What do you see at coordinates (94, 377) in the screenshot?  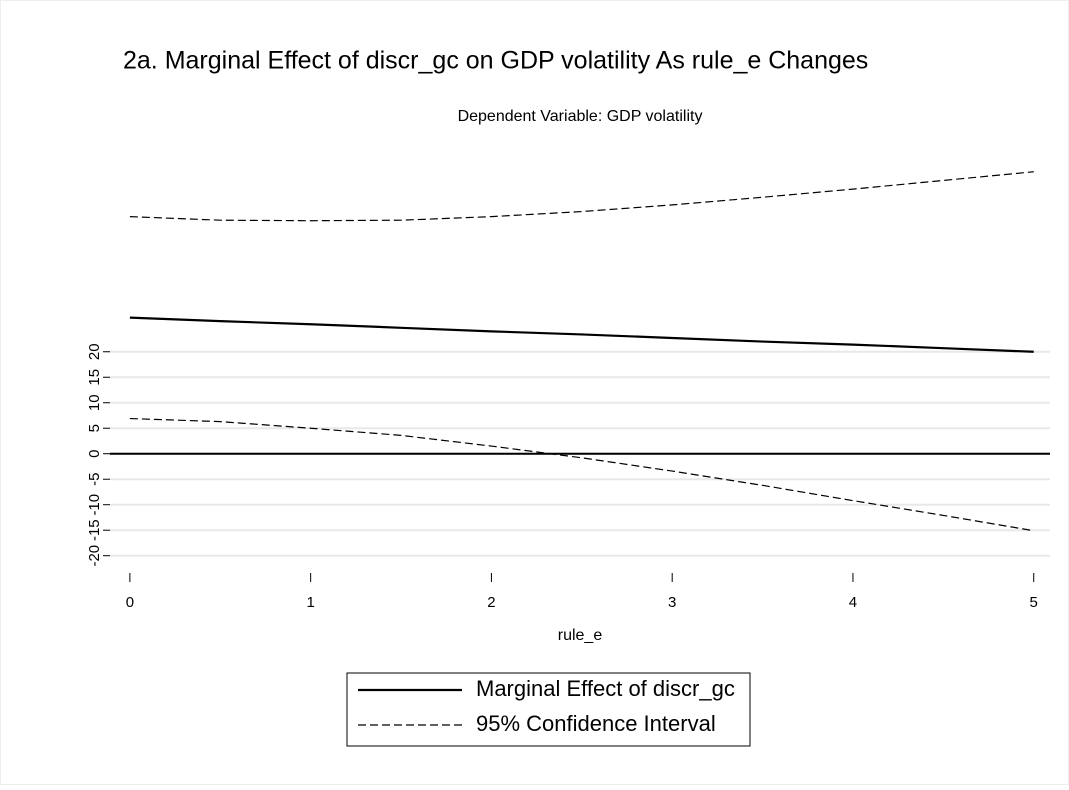 I see `y-tick-label: 15` at bounding box center [94, 377].